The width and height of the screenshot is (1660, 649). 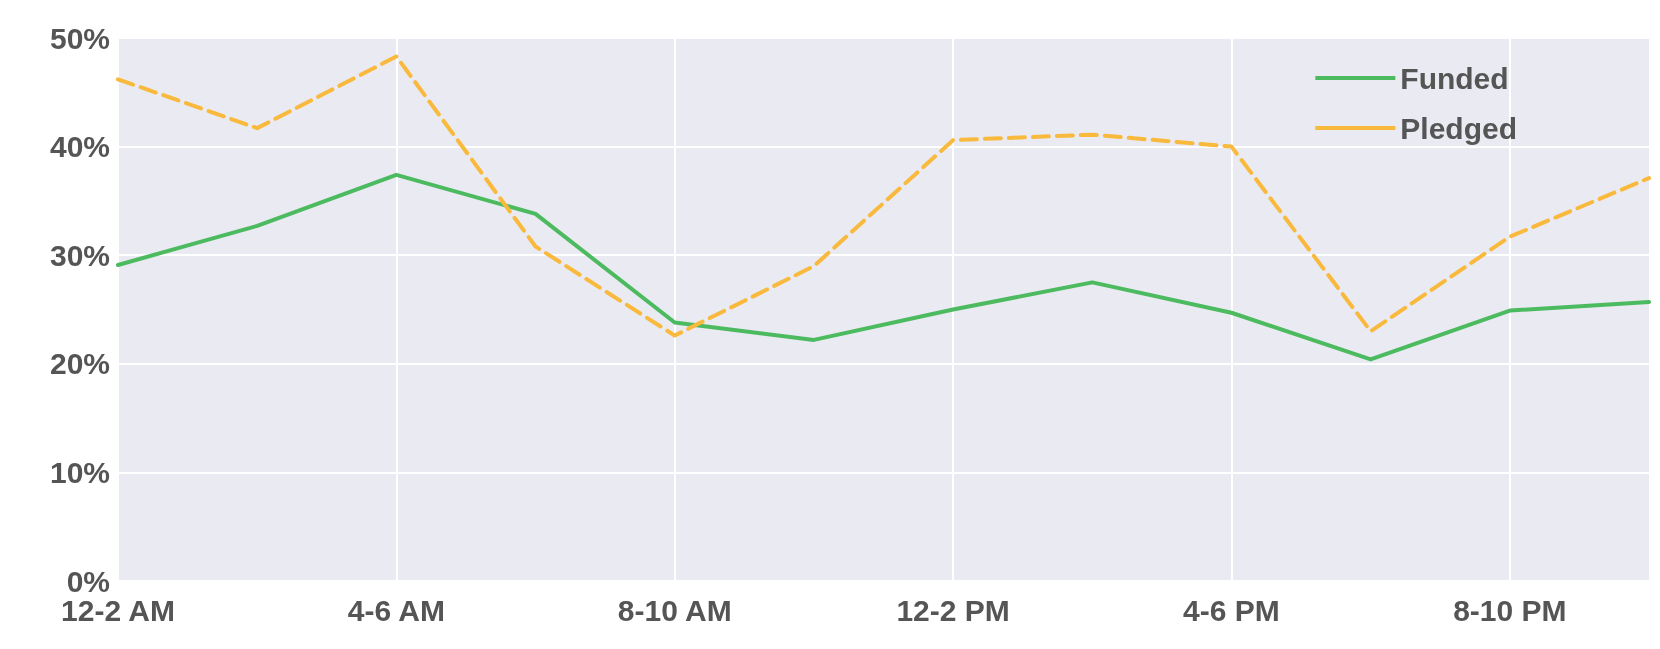 What do you see at coordinates (1454, 78) in the screenshot?
I see `legend-label: Funded` at bounding box center [1454, 78].